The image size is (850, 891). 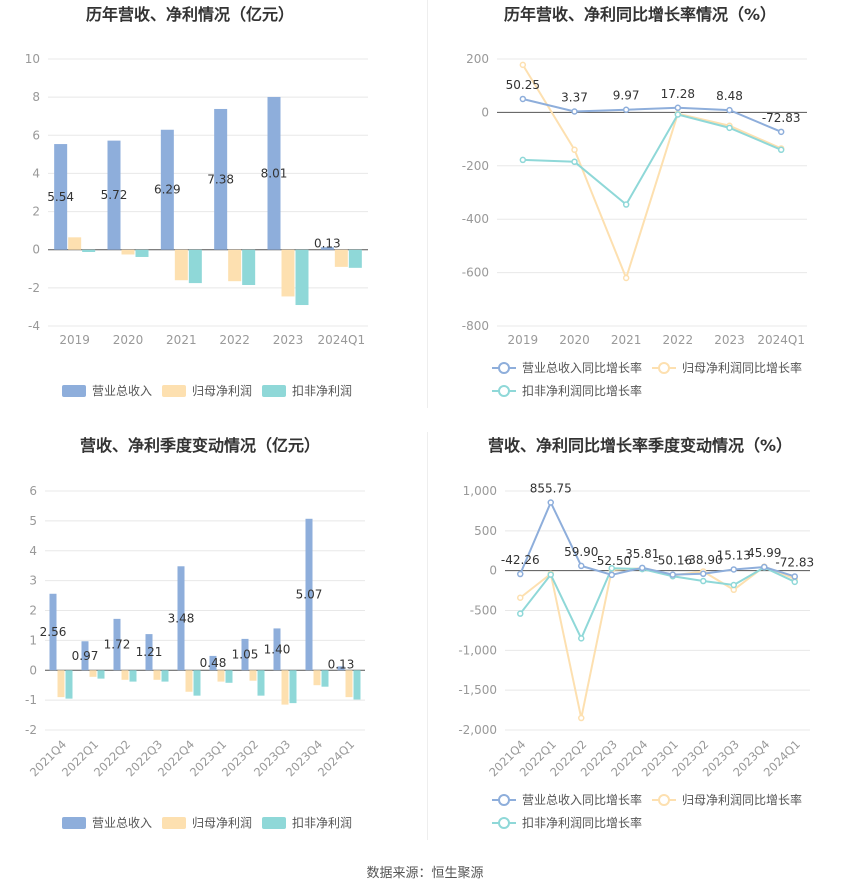 I want to click on line-value-label: 15.13, so click(x=734, y=555).